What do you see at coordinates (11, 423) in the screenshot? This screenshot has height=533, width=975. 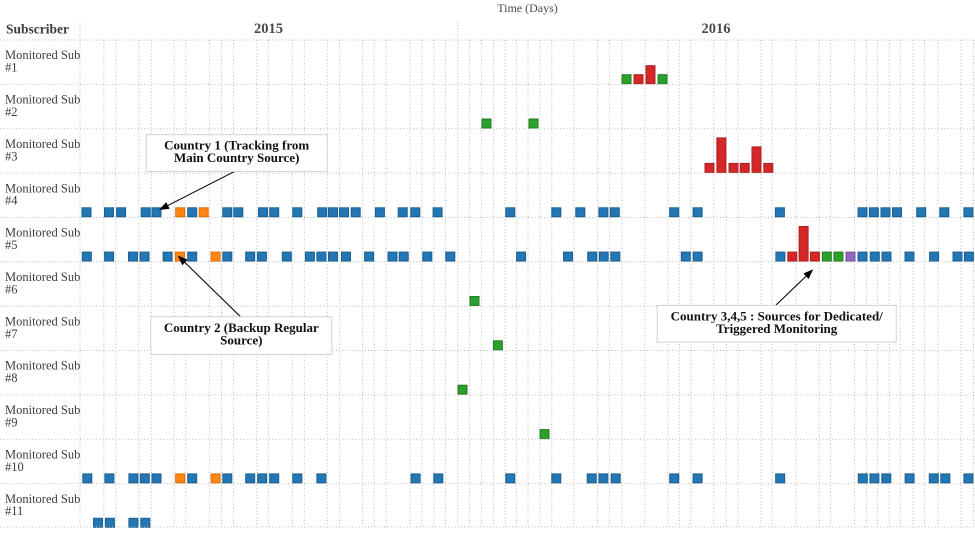 I see `svg-text: #9` at bounding box center [11, 423].